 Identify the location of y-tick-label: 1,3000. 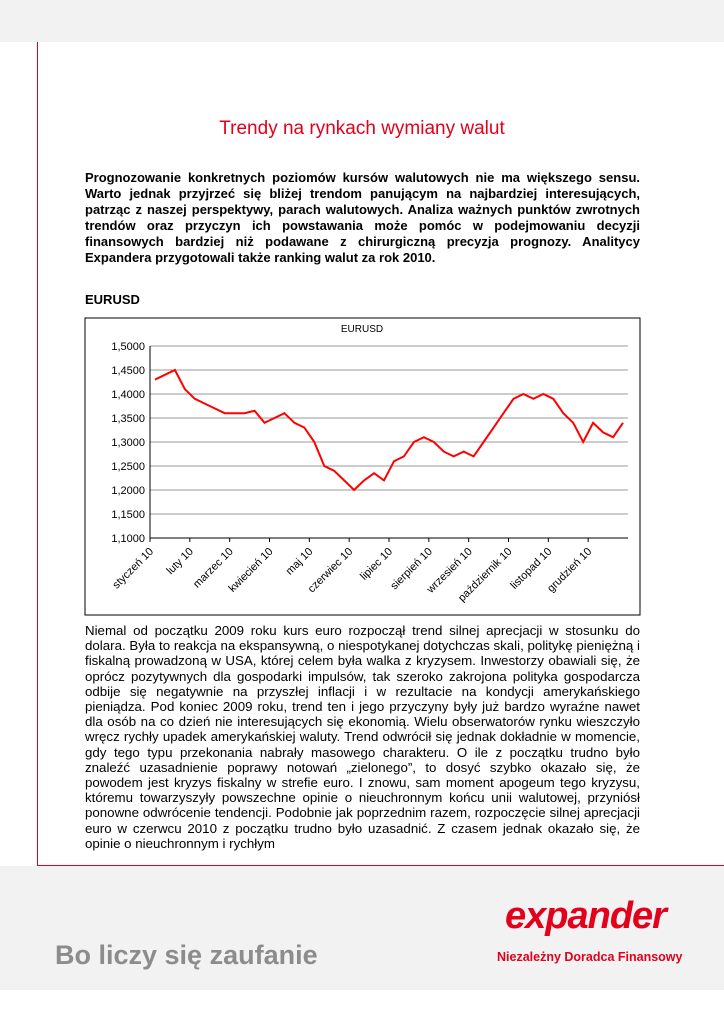
(128, 443).